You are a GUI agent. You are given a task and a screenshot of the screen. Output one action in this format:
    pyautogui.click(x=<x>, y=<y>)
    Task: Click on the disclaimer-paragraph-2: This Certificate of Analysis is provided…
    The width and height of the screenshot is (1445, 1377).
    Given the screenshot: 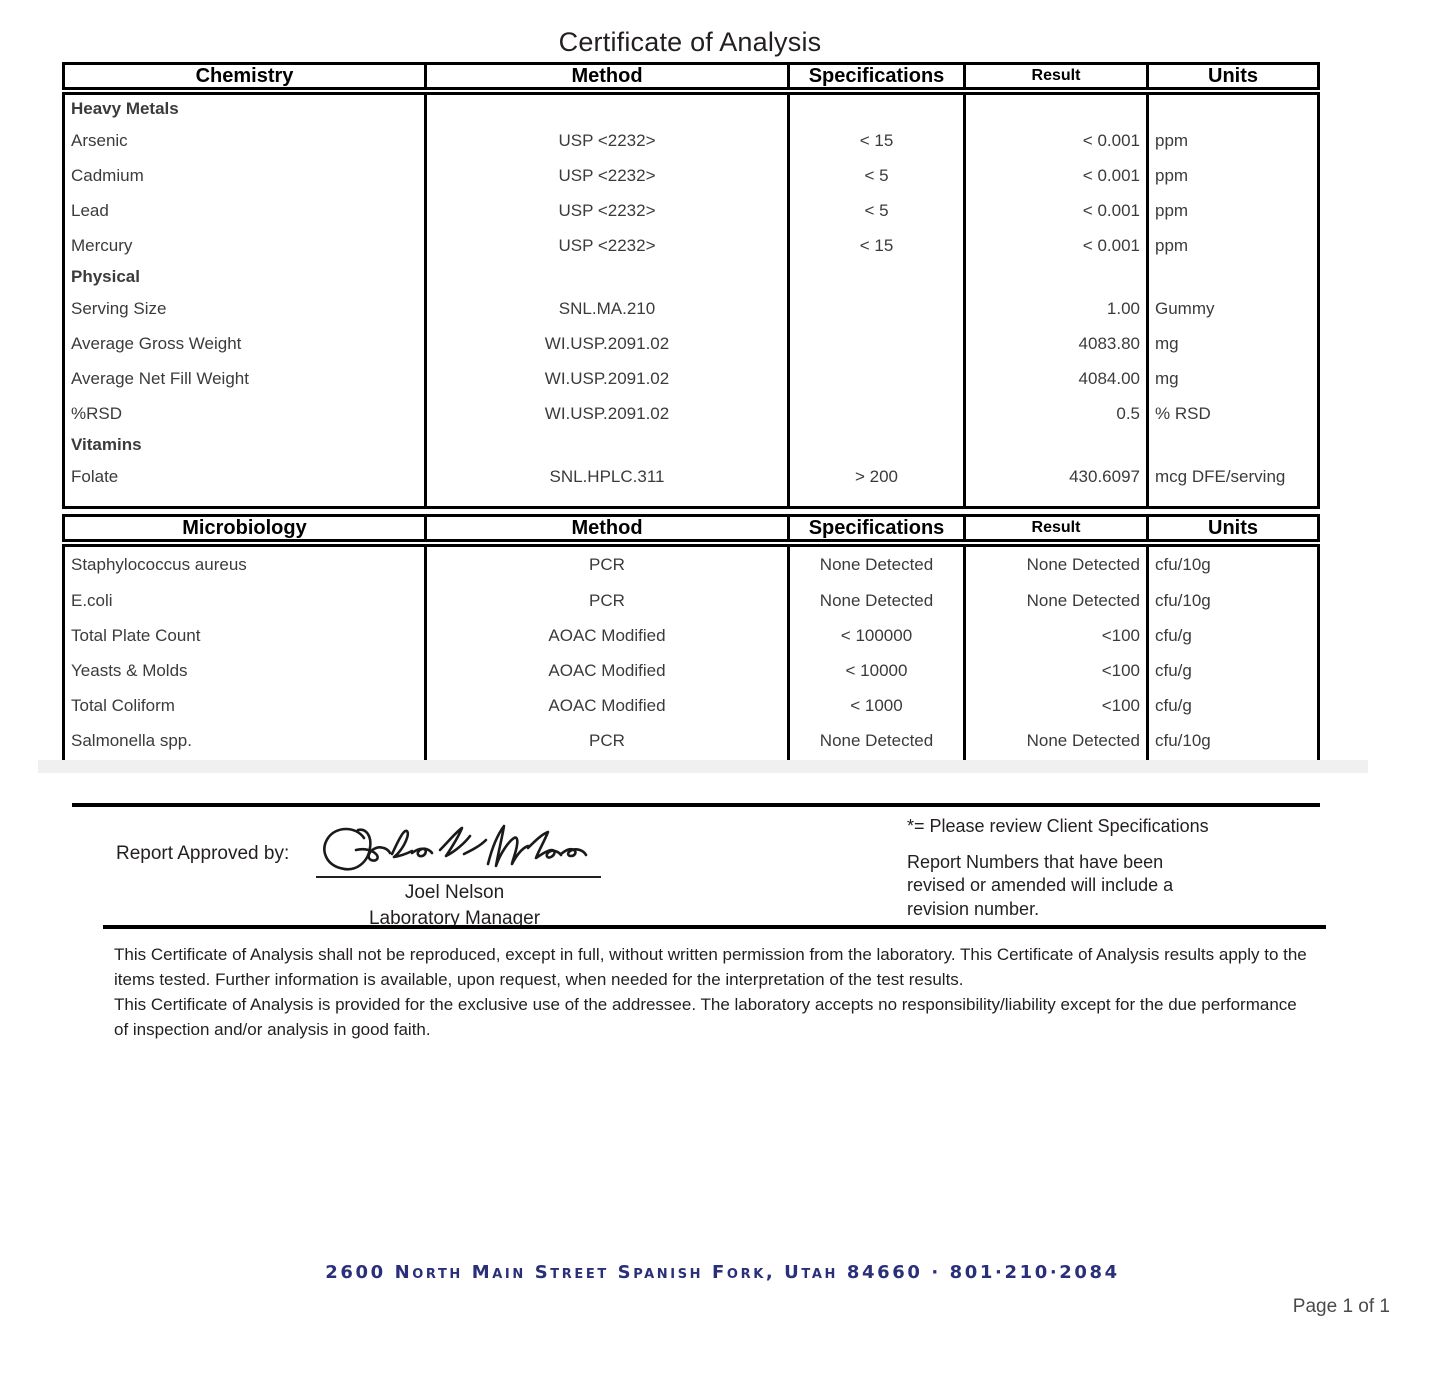 What is the action you would take?
    pyautogui.click(x=705, y=1017)
    